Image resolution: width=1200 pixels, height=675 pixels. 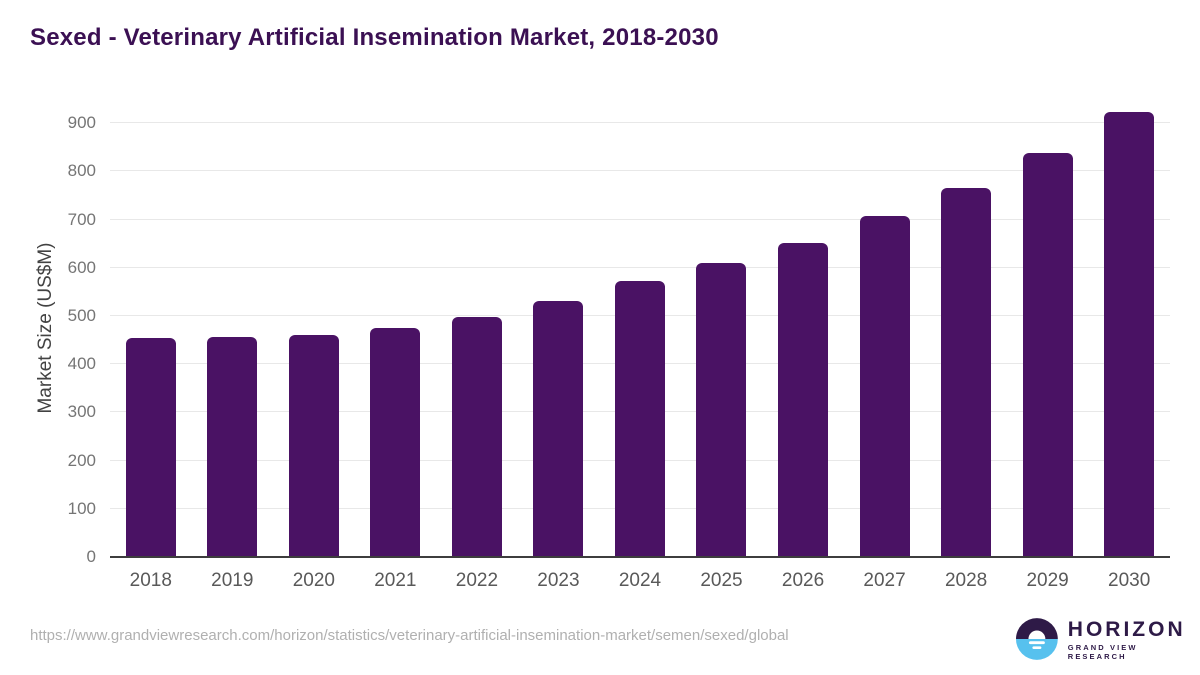 What do you see at coordinates (884, 580) in the screenshot?
I see `x-tick-label-2027: 2027` at bounding box center [884, 580].